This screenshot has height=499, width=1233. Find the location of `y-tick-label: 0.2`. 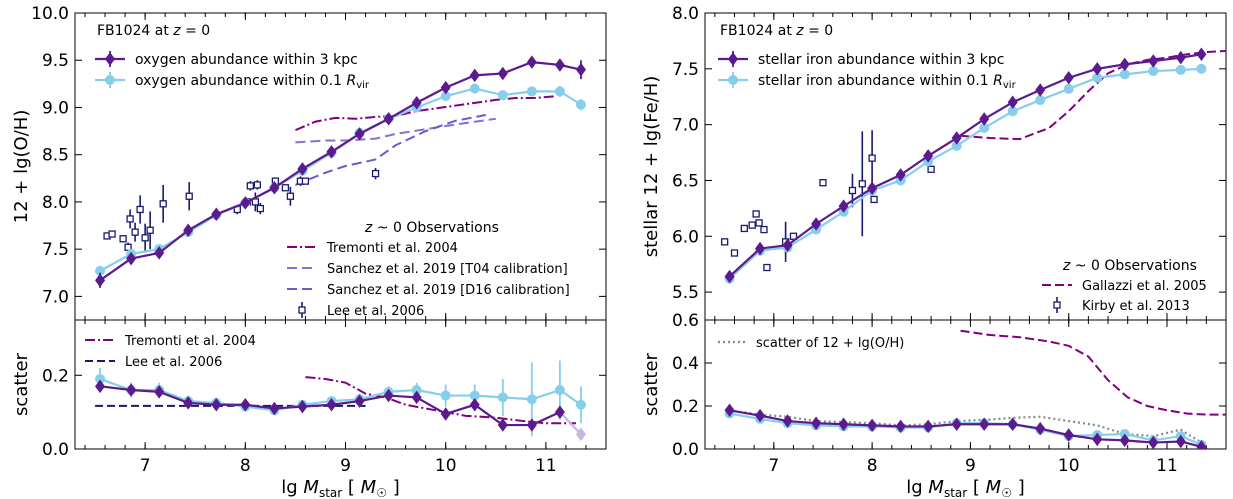

y-tick-label: 0.2 is located at coordinates (685, 407).